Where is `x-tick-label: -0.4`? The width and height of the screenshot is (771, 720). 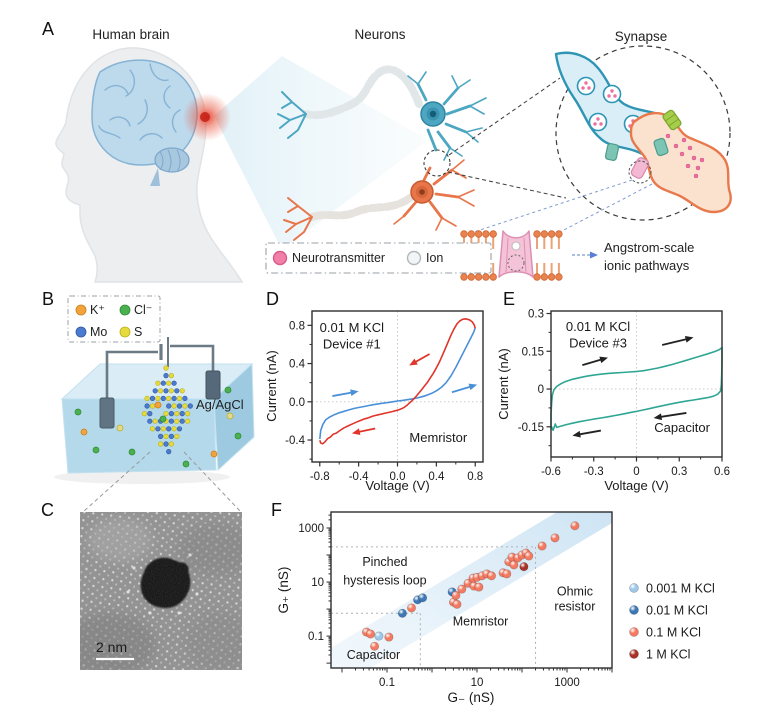
x-tick-label: -0.4 is located at coordinates (359, 477).